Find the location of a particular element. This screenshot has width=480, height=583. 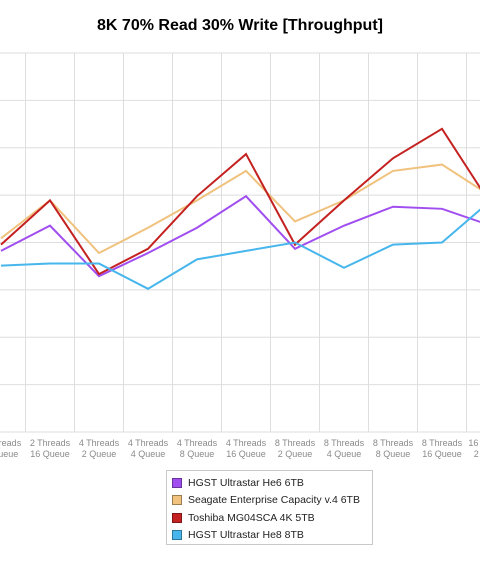

x-tick-label: 2 Threads 16 Queue is located at coordinates (50, 448).